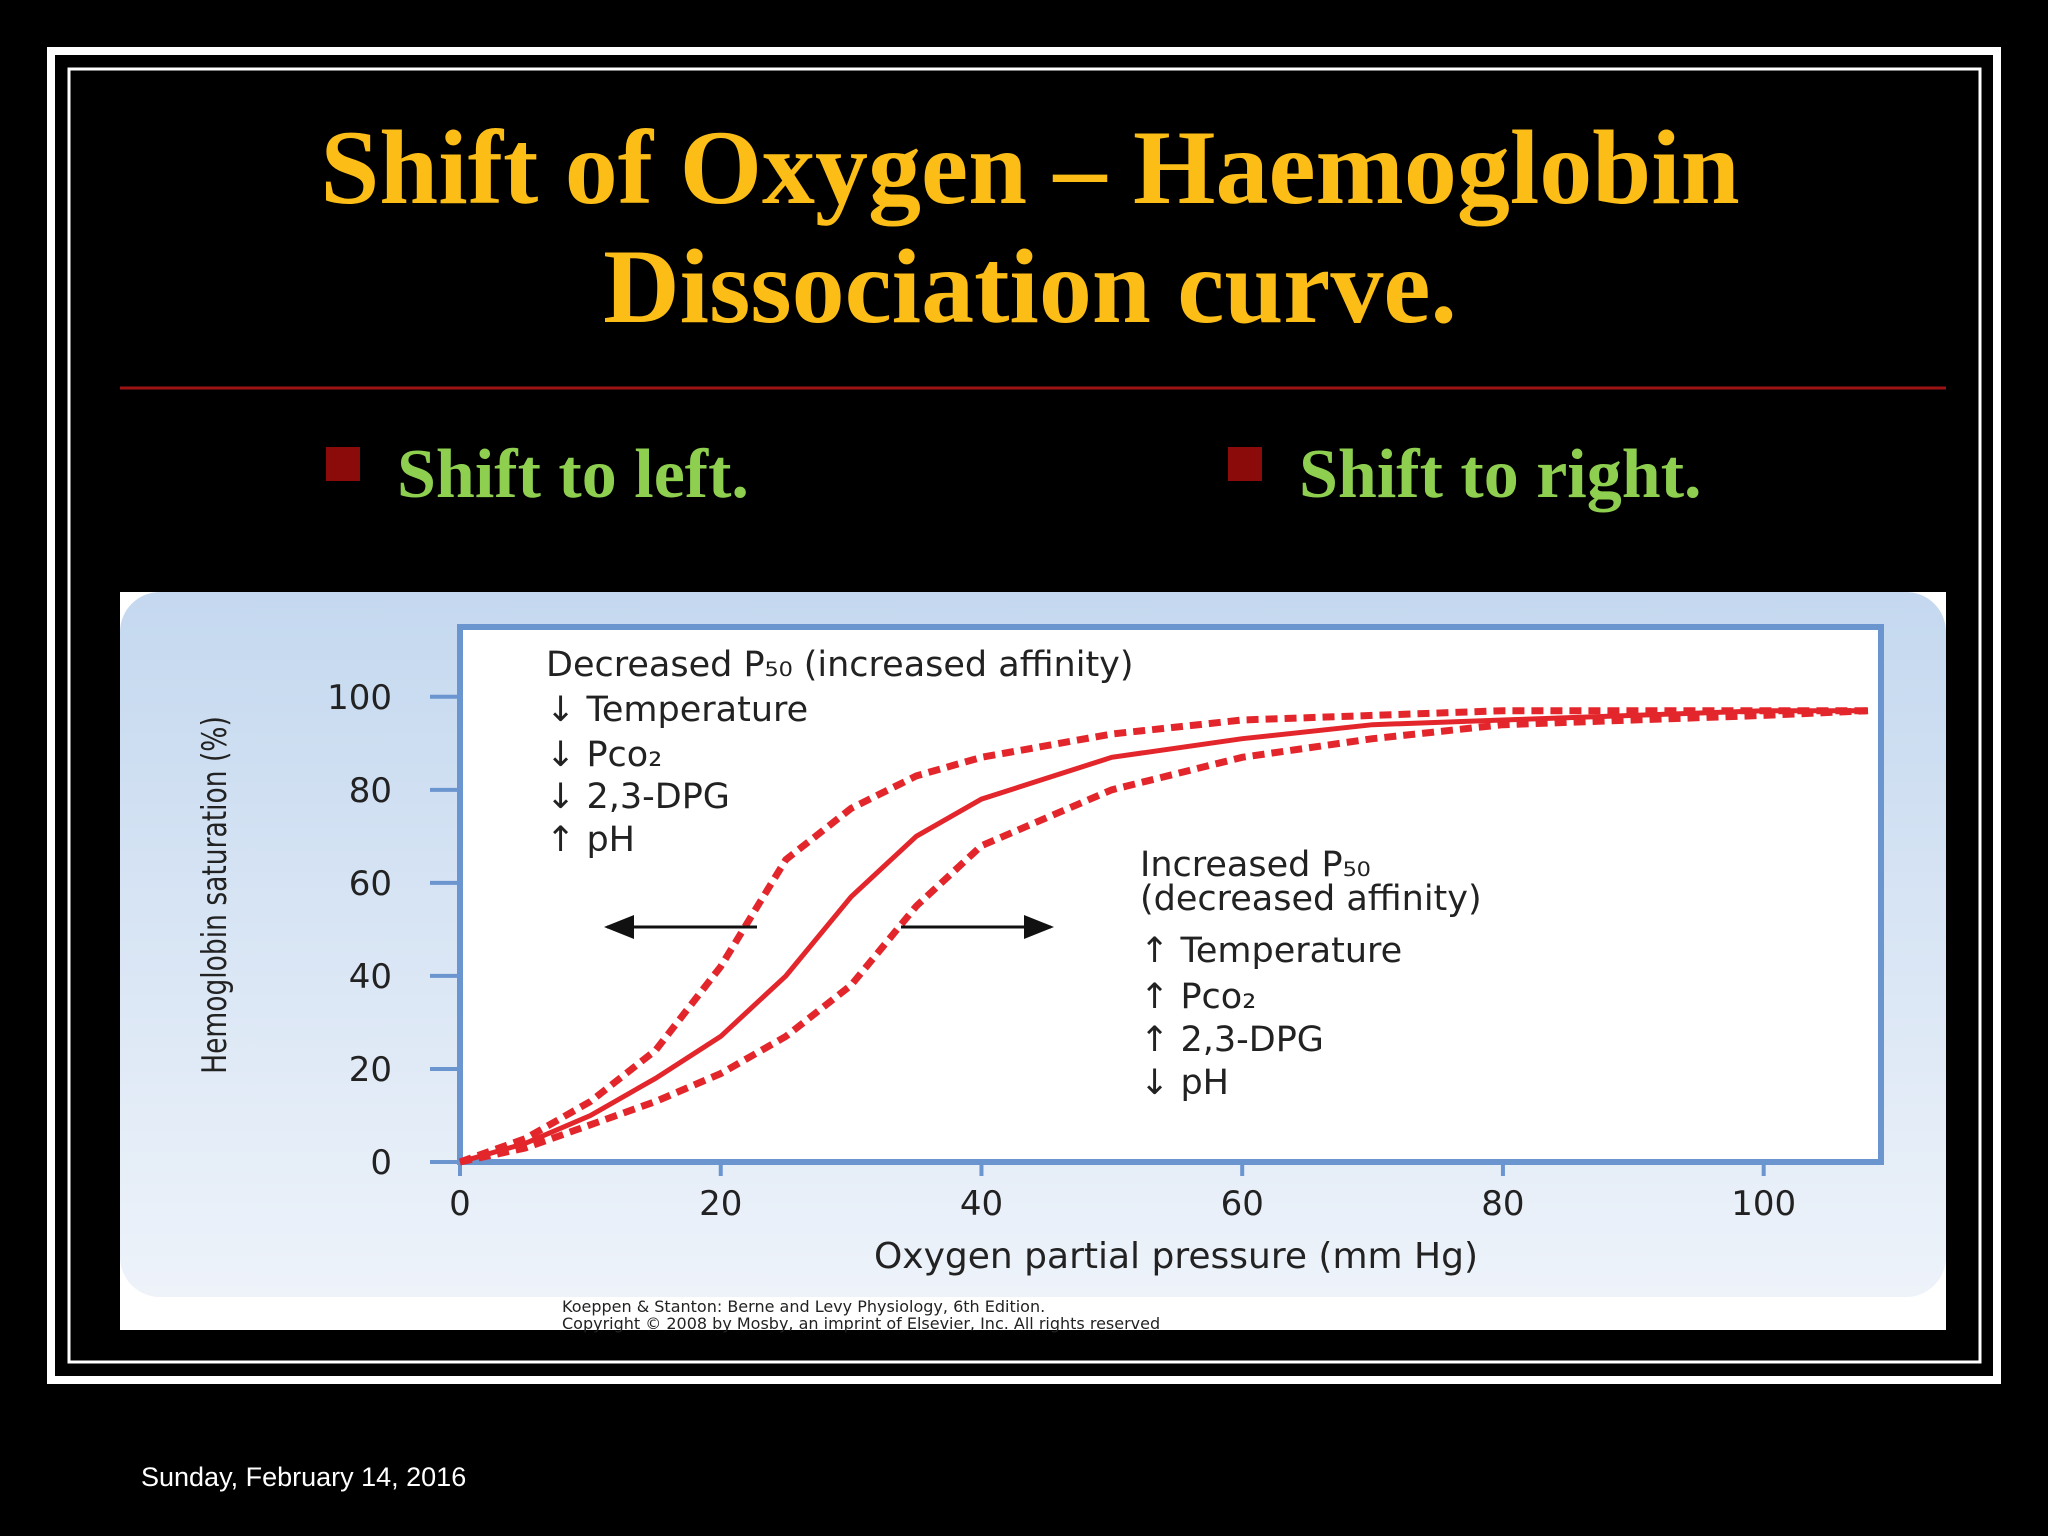  Describe the element at coordinates (359, 698) in the screenshot. I see `y-tick-label: 100` at that location.